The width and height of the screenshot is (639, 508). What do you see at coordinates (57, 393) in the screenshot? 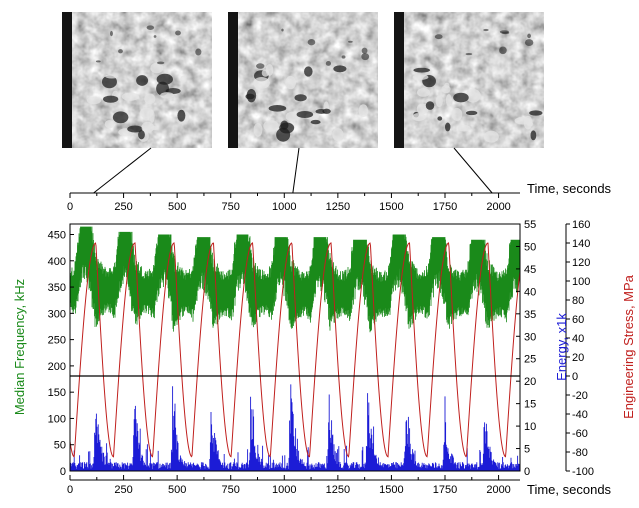
I see `y-left-tick-label: 150` at bounding box center [57, 393].